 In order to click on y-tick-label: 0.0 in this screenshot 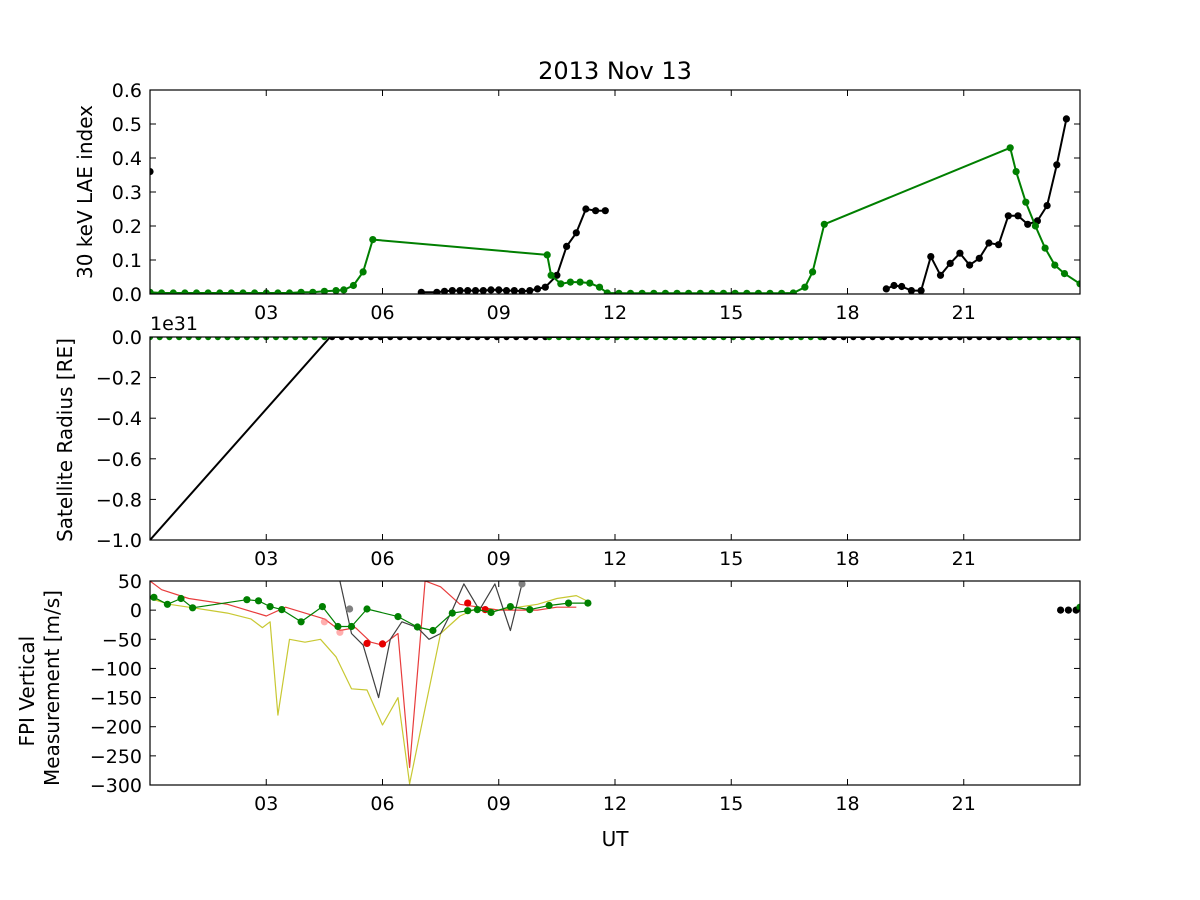, I will do `click(127, 338)`.